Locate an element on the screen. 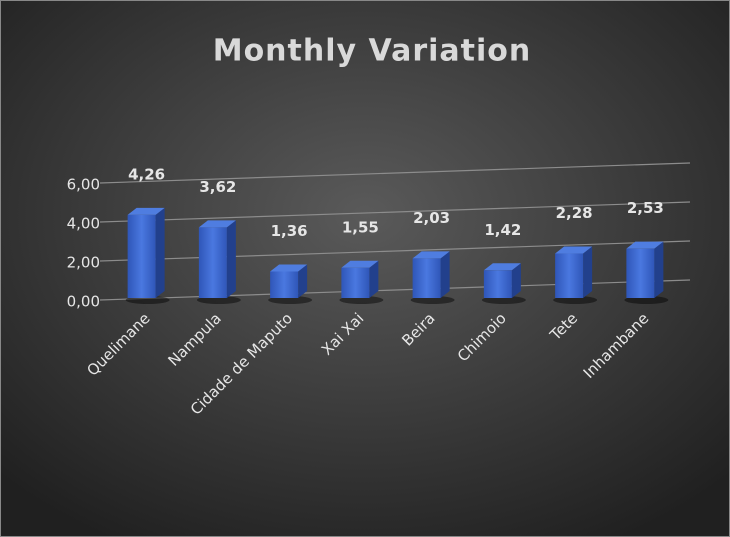 This screenshot has height=537, width=730. value-label: 2,53 is located at coordinates (645, 208).